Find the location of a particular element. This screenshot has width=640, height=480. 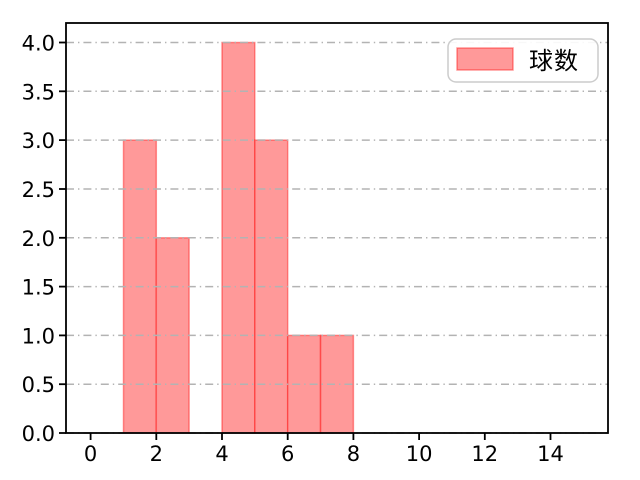

y-tick-label: 2.0 is located at coordinates (38, 239).